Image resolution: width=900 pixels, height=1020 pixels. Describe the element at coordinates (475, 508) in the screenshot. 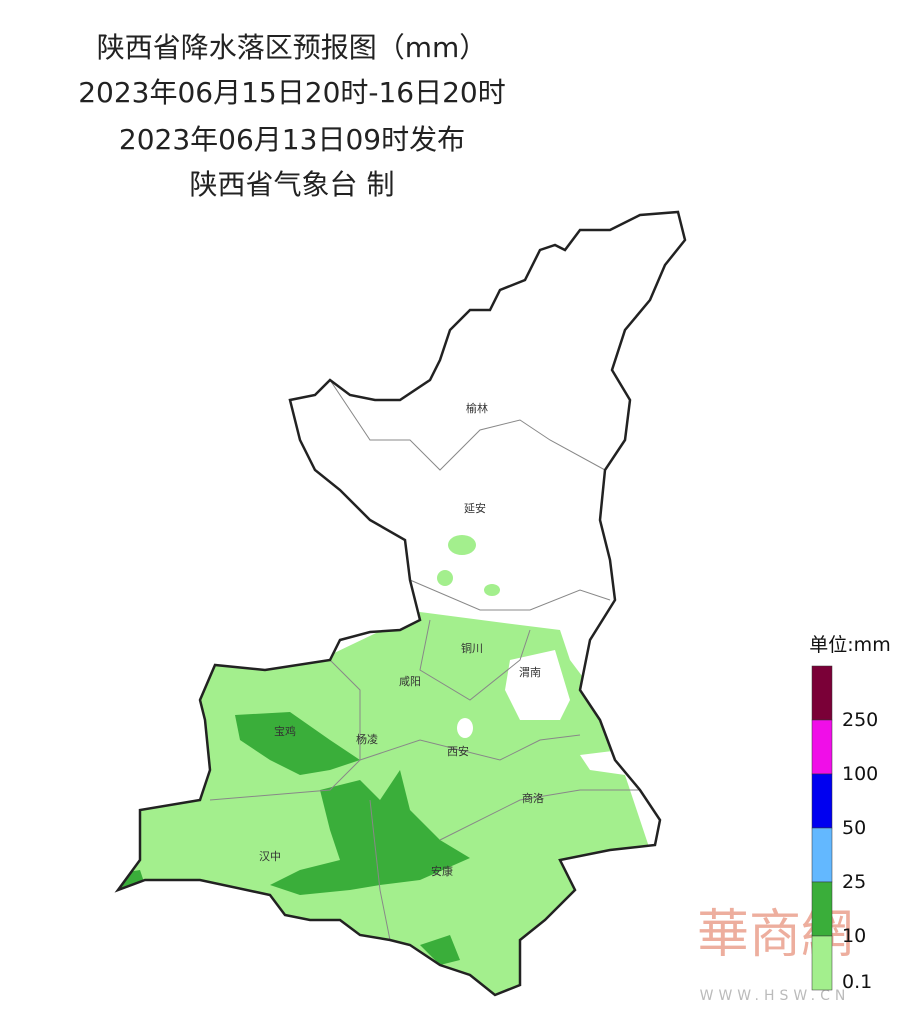

I see `city-label: 延安` at that location.